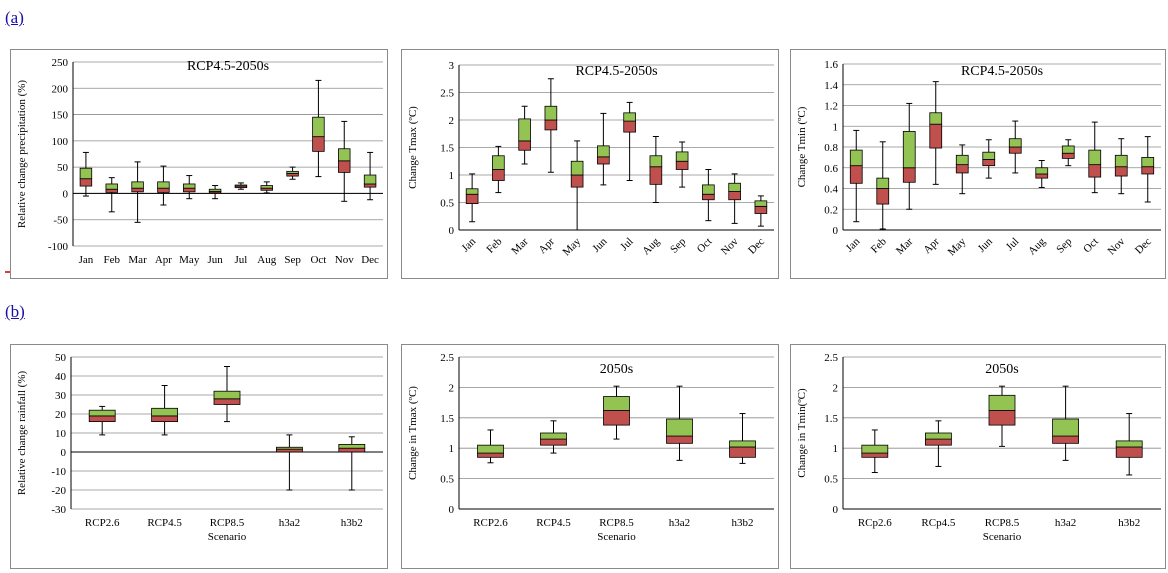  Describe the element at coordinates (14, 17) in the screenshot. I see `panel-label-a: (a)` at that location.